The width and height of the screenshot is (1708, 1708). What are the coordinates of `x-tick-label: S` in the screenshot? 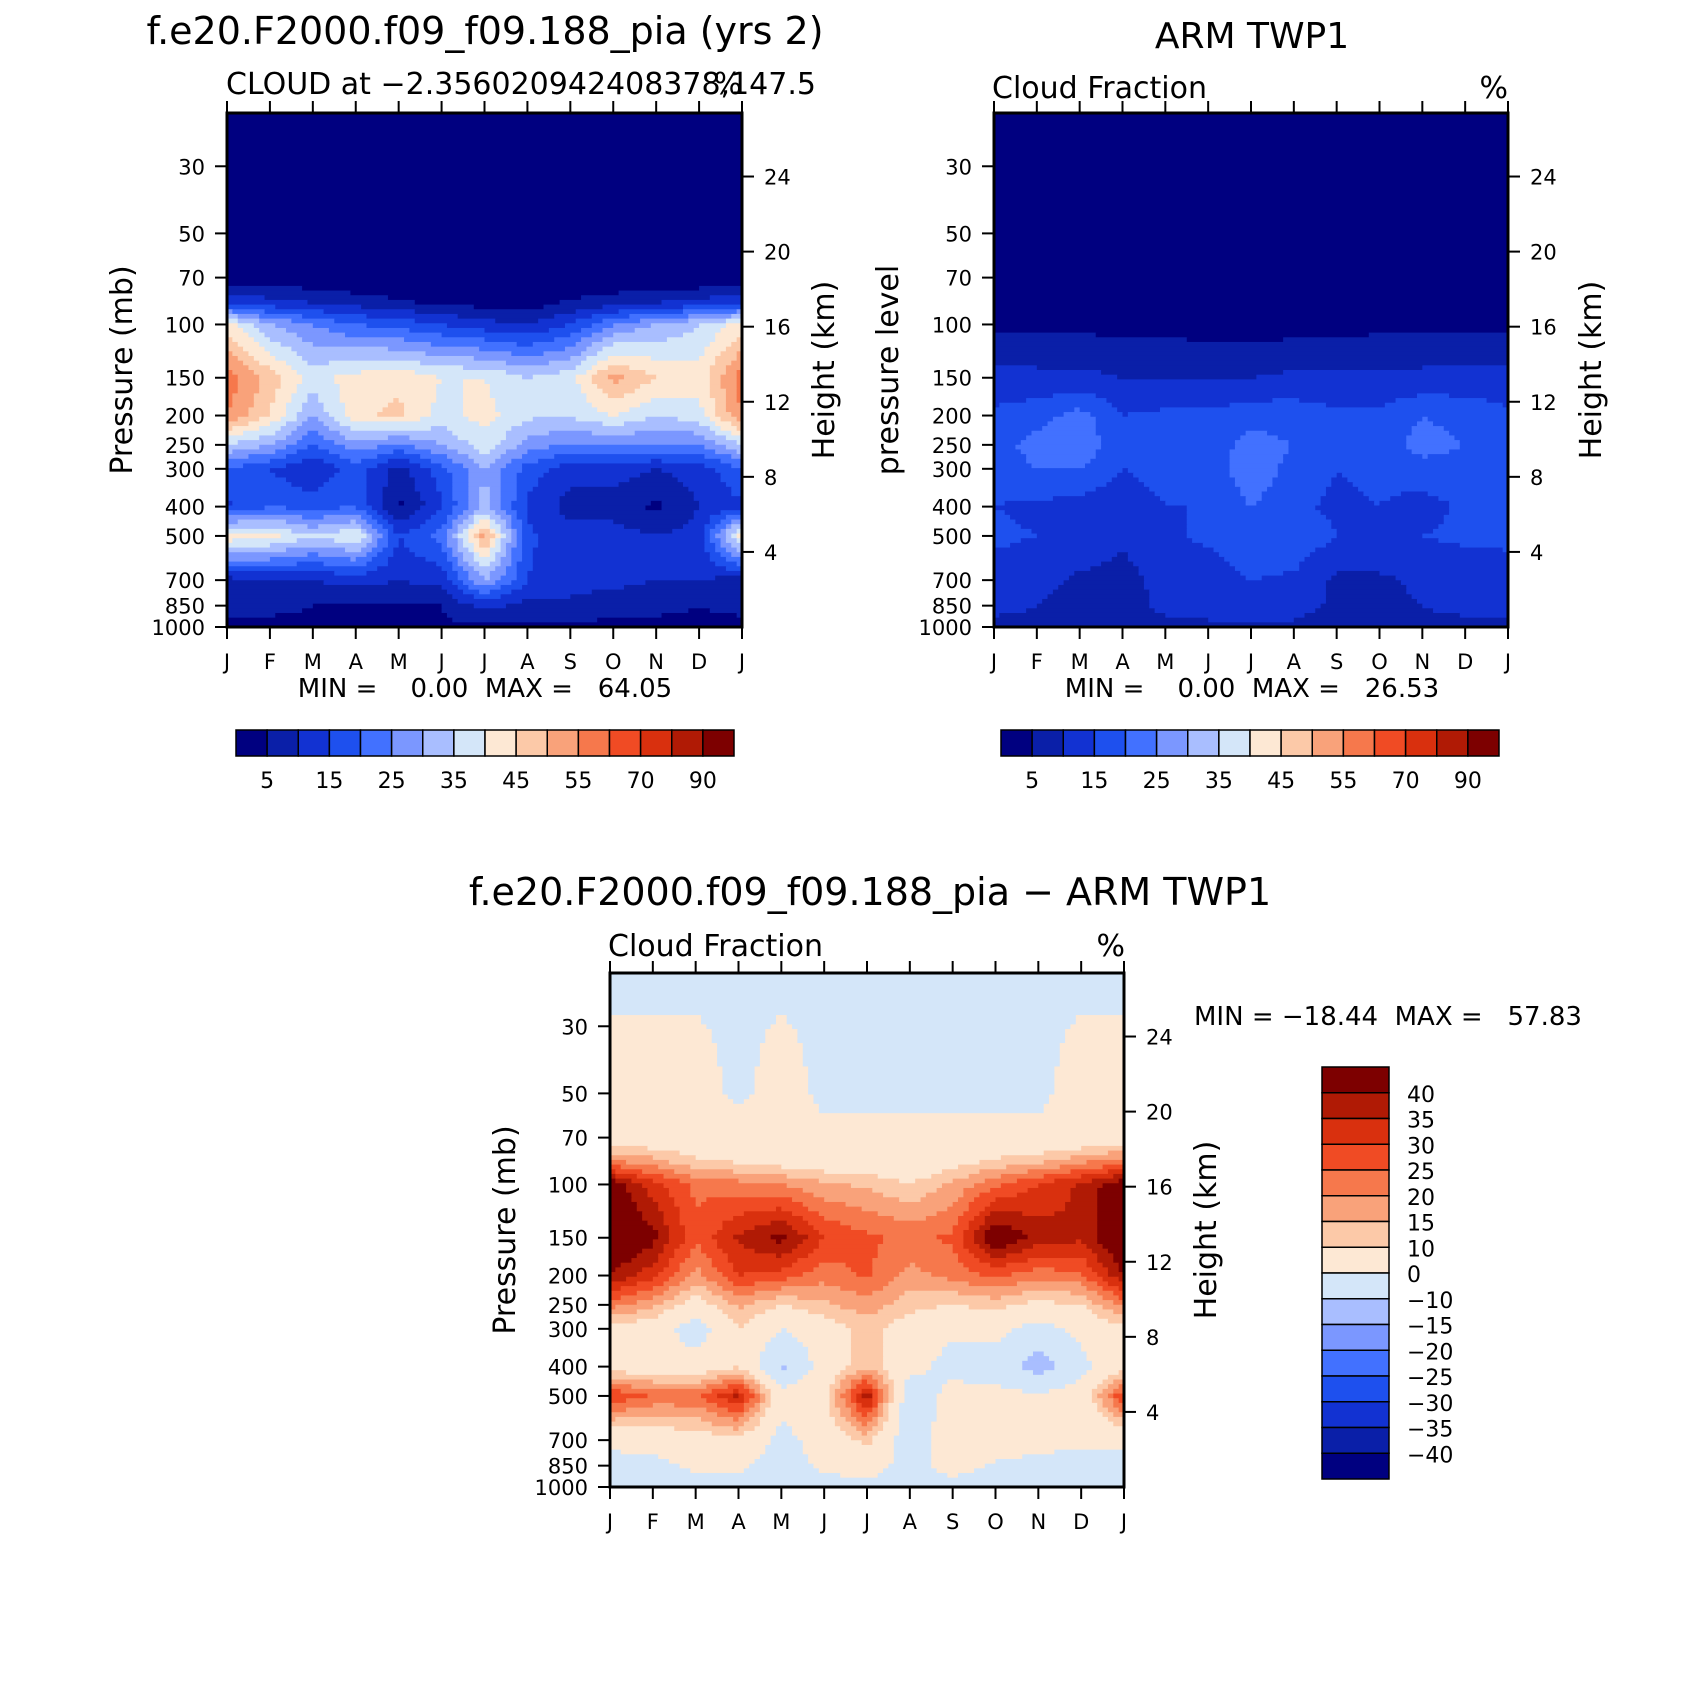 It's located at (570, 662).